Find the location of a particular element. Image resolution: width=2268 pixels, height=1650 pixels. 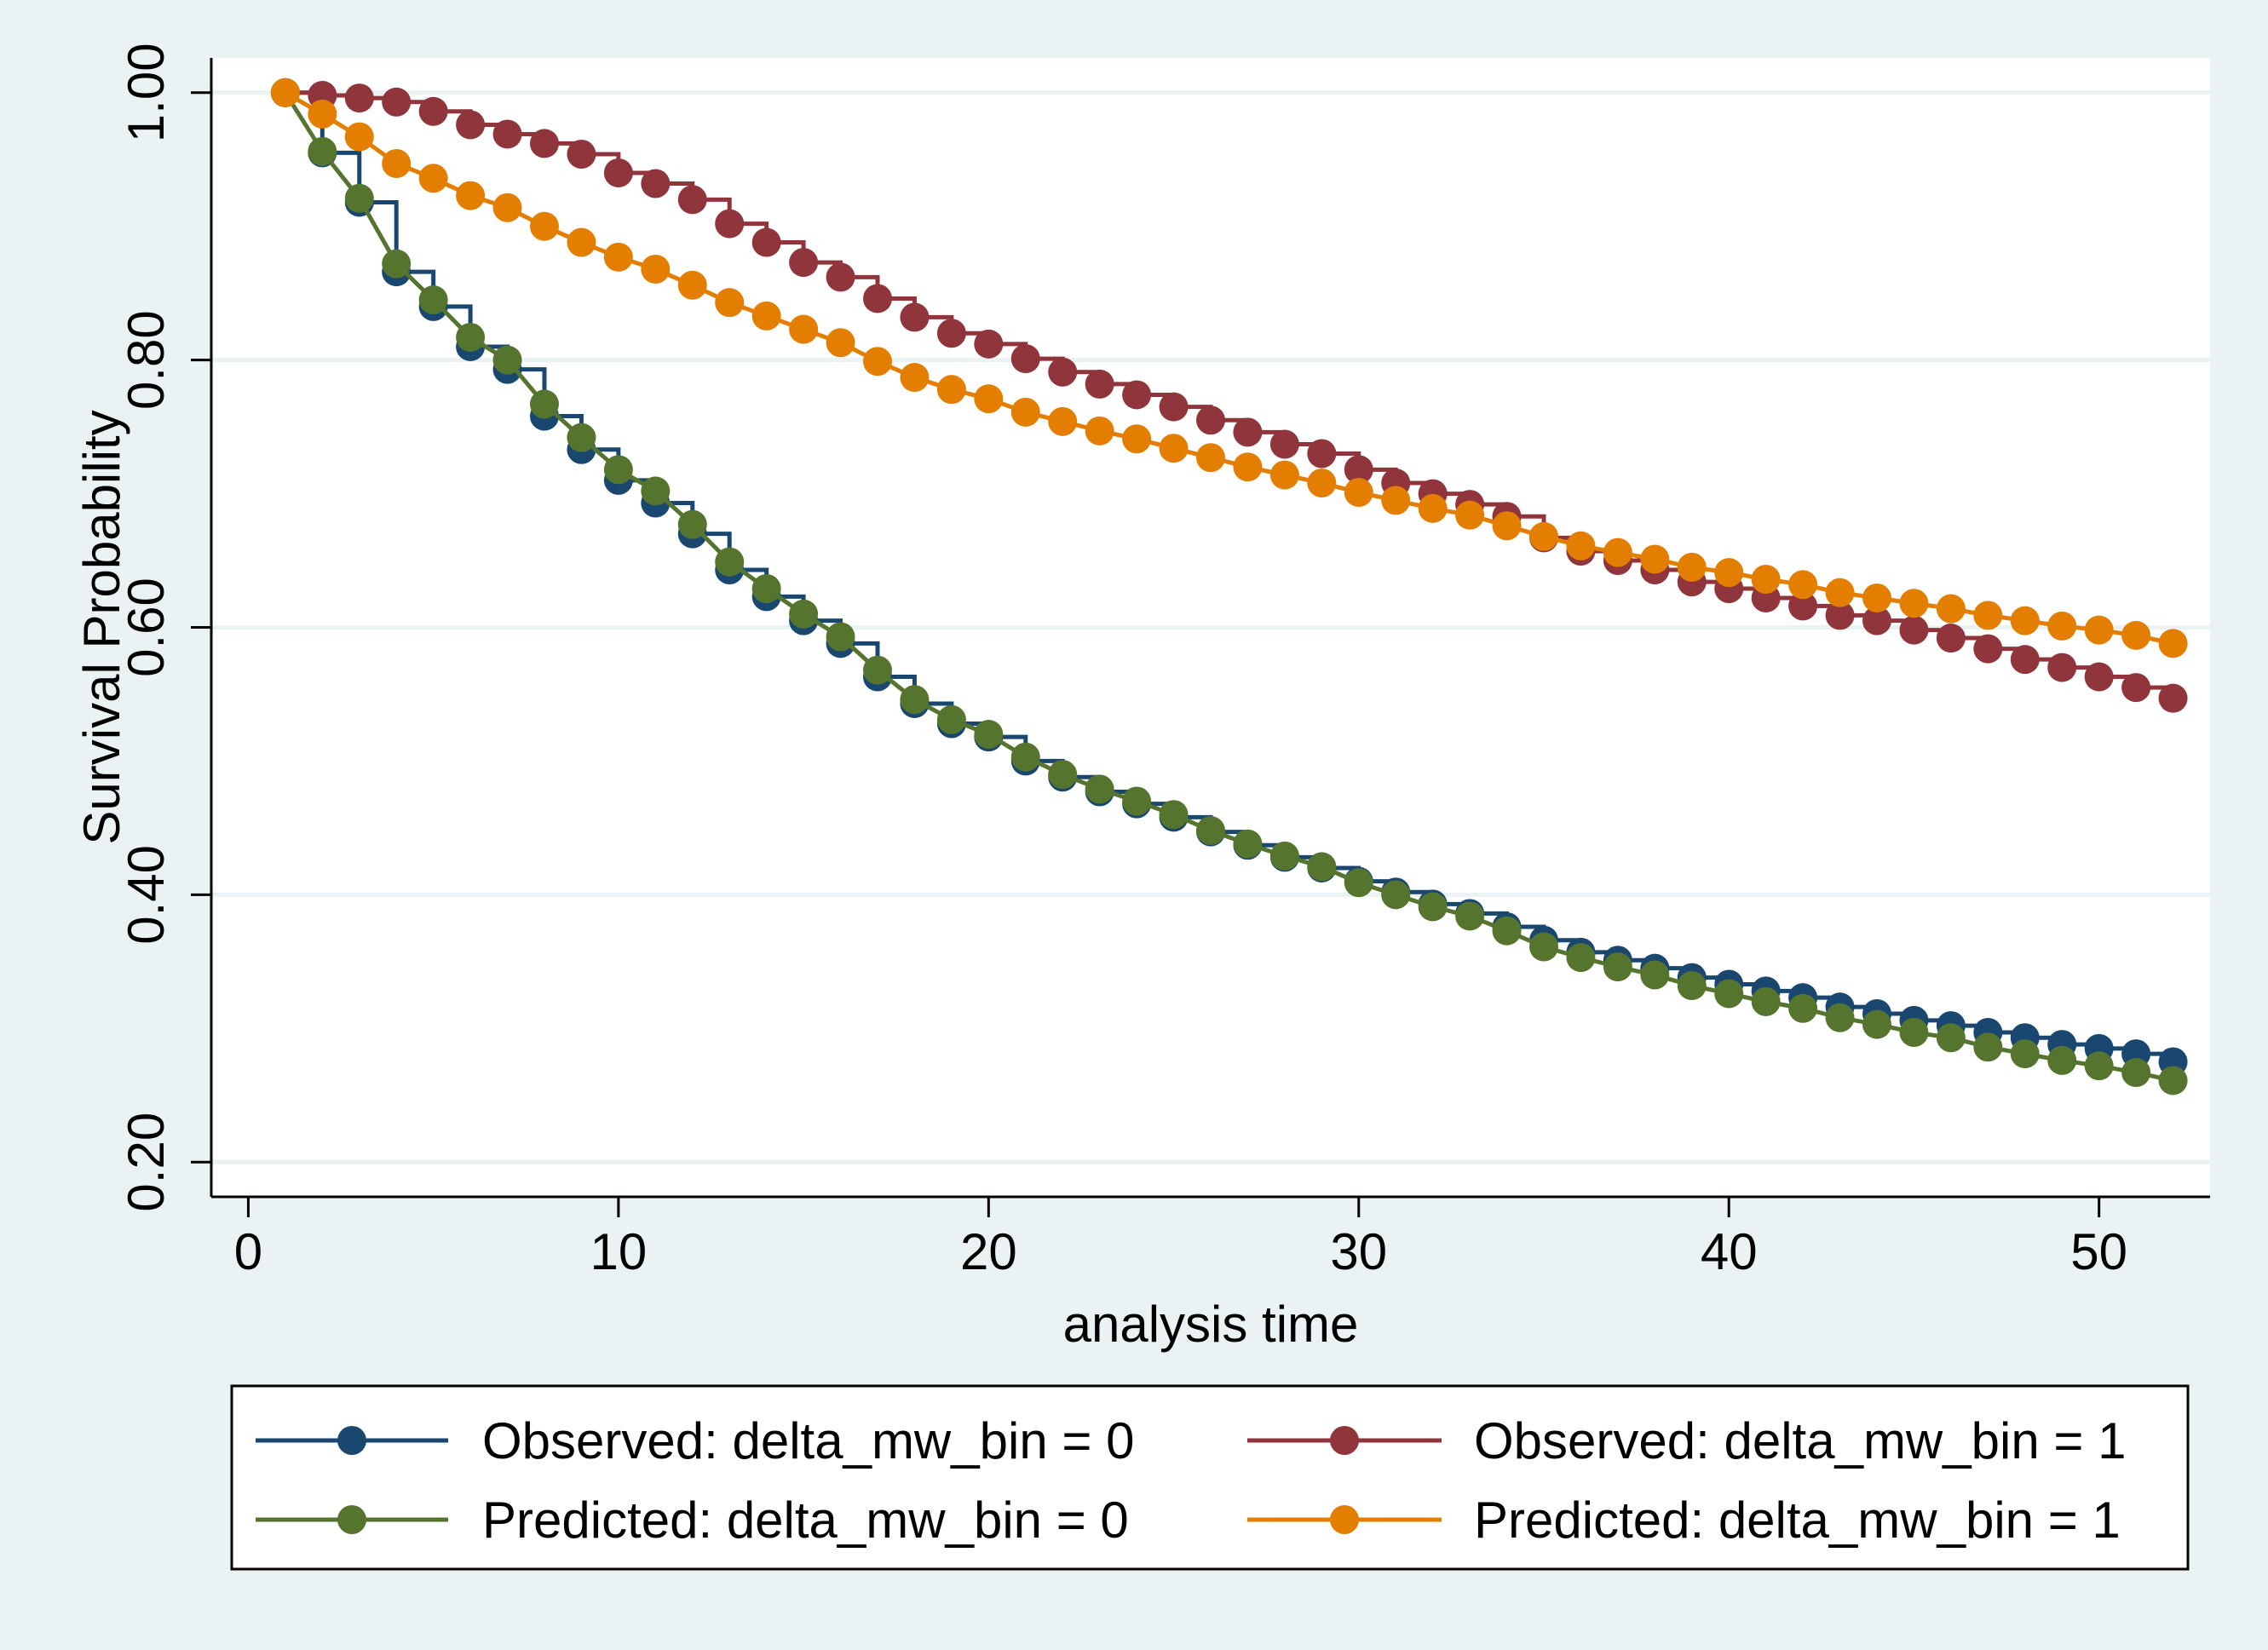

legend-box is located at coordinates (1210, 1477).